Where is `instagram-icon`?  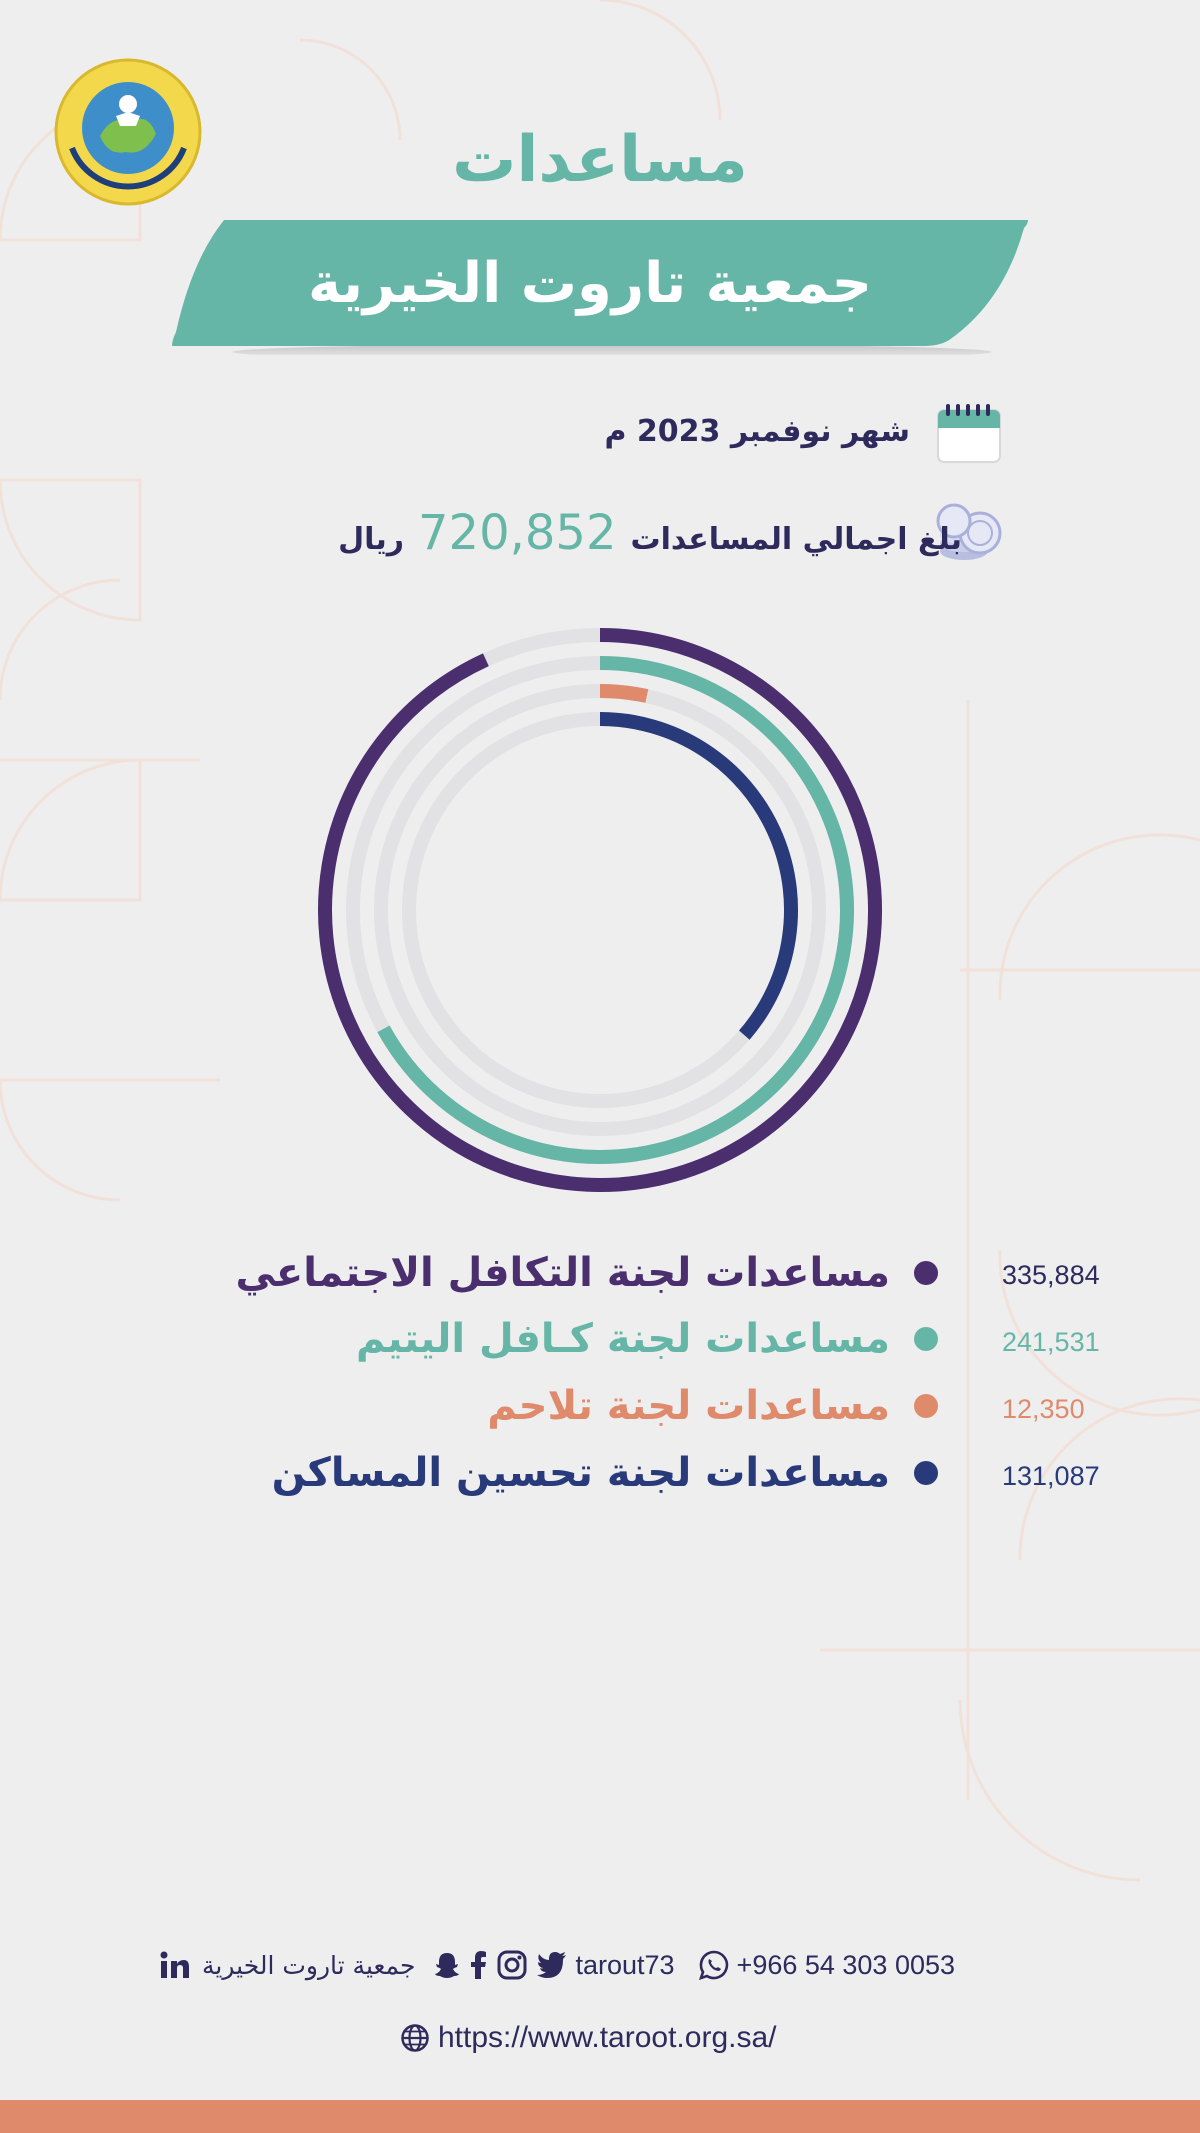
instagram-icon is located at coordinates (512, 1965).